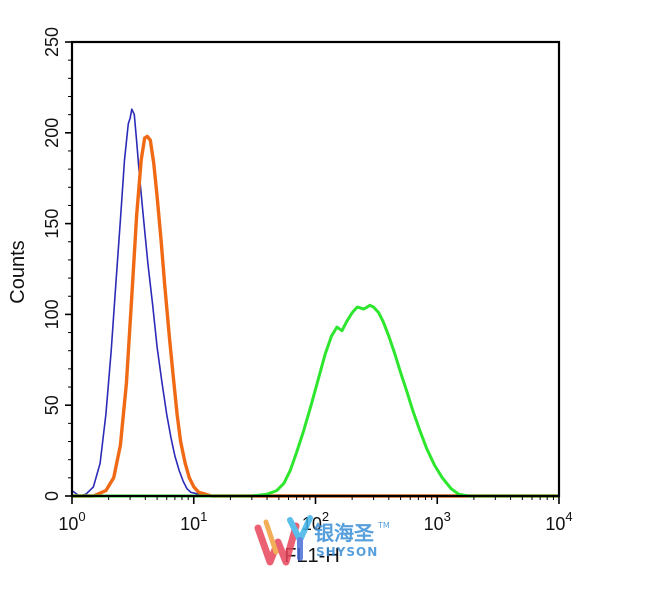 This screenshot has height=600, width=660. Describe the element at coordinates (283, 540) in the screenshot. I see `watermark-logo` at that location.